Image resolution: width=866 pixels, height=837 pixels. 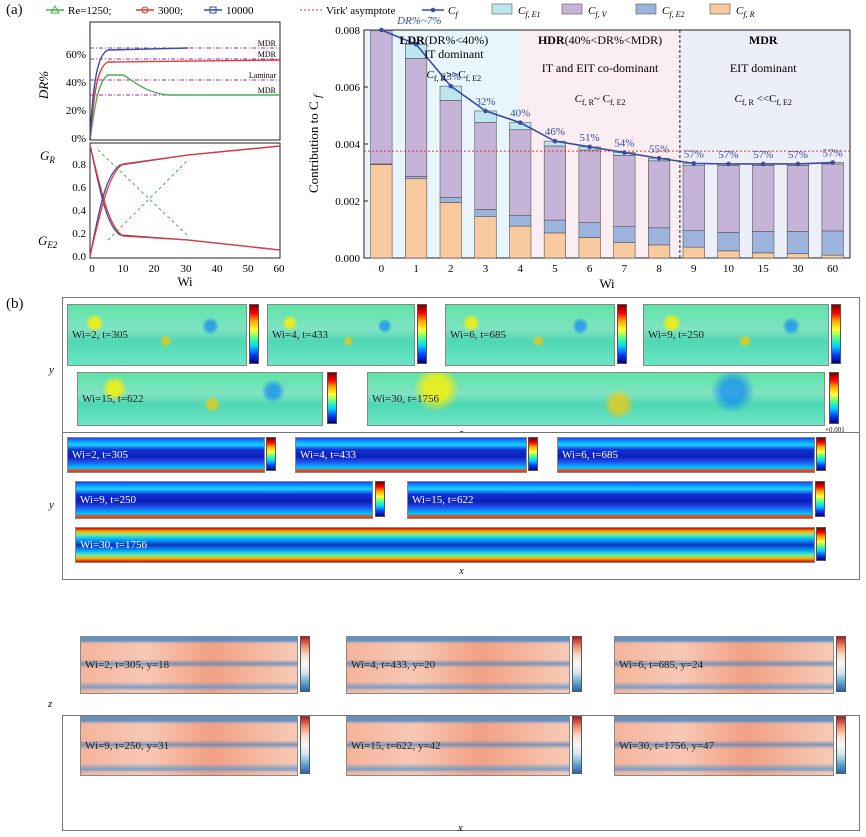 What do you see at coordinates (486, 269) in the screenshot?
I see `cf-xtick-3: 3` at bounding box center [486, 269].